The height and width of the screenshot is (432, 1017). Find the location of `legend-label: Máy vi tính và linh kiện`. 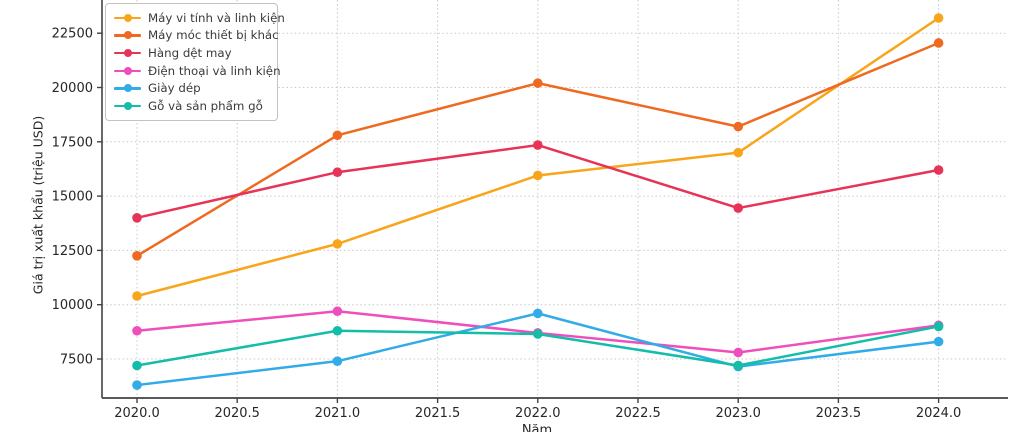

legend-label: Máy vi tính và linh kiện is located at coordinates (216, 17).